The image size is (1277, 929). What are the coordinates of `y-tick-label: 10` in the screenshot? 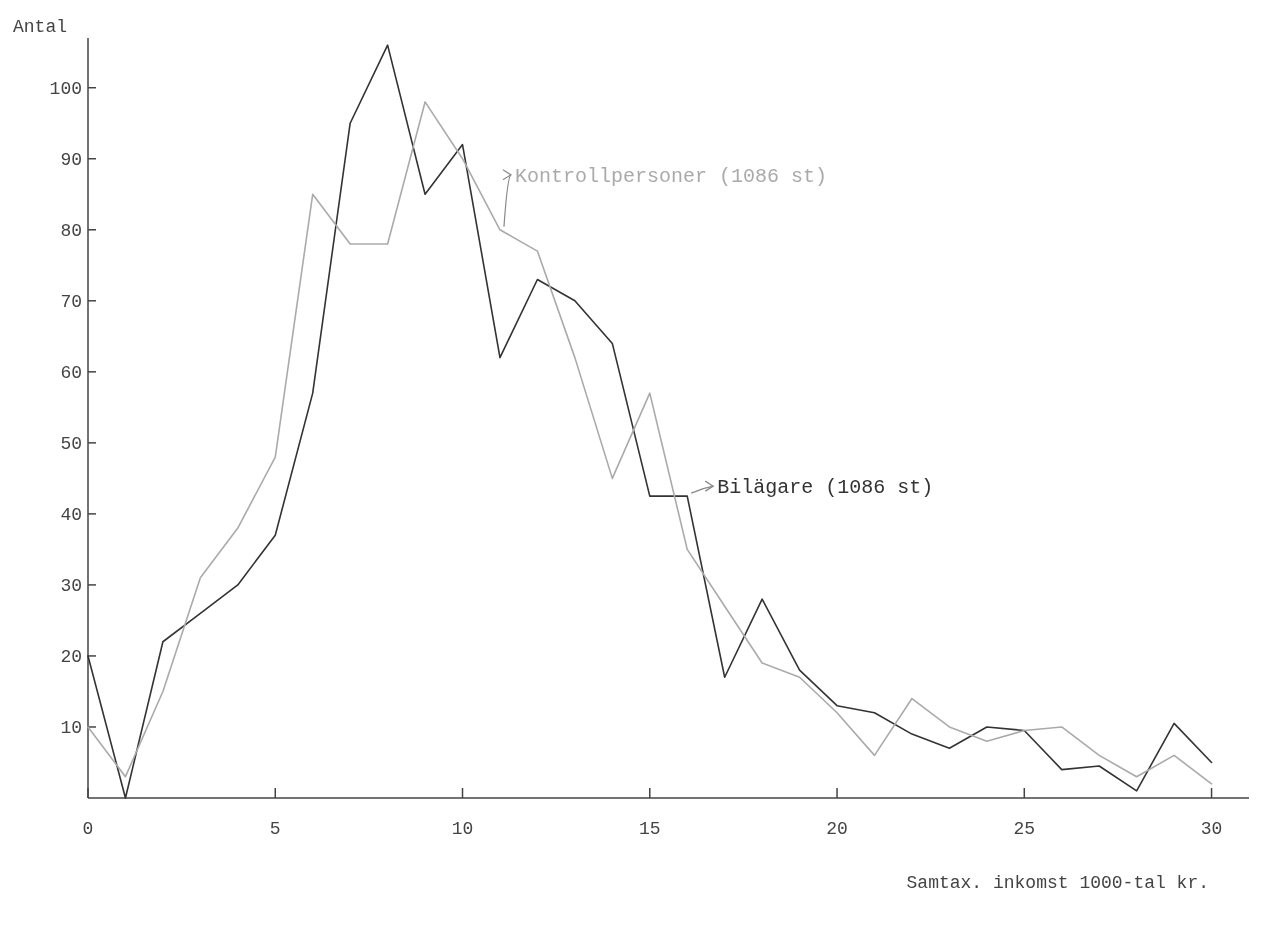 It's located at (71, 728).